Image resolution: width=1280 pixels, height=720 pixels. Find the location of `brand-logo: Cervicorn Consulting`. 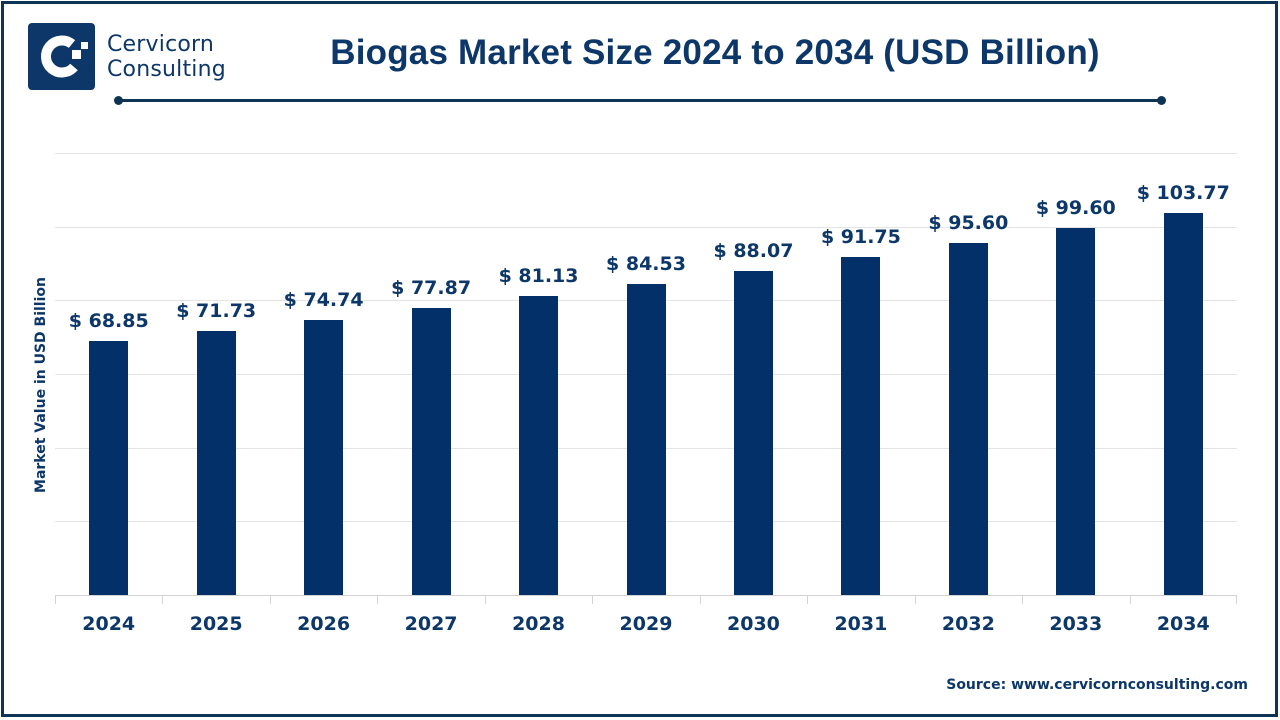

brand-logo: Cervicorn Consulting is located at coordinates (127, 56).